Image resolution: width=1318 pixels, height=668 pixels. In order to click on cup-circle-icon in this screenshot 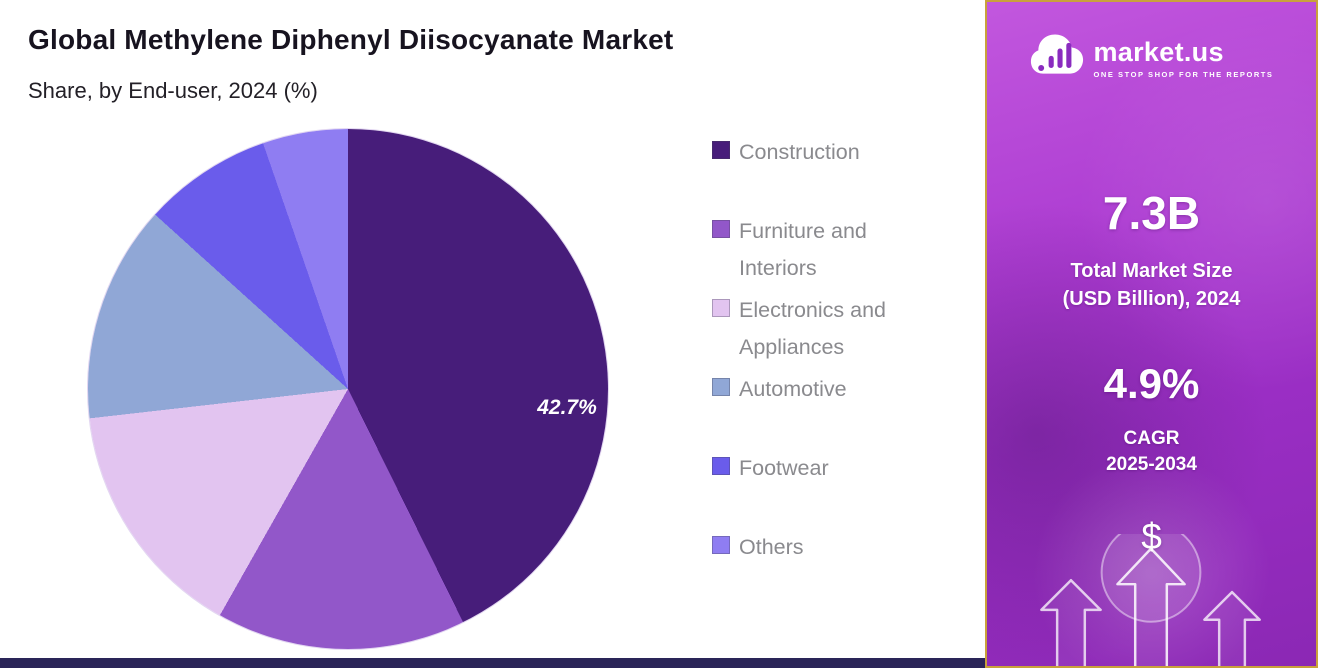, I will do `click(1151, 578)`.